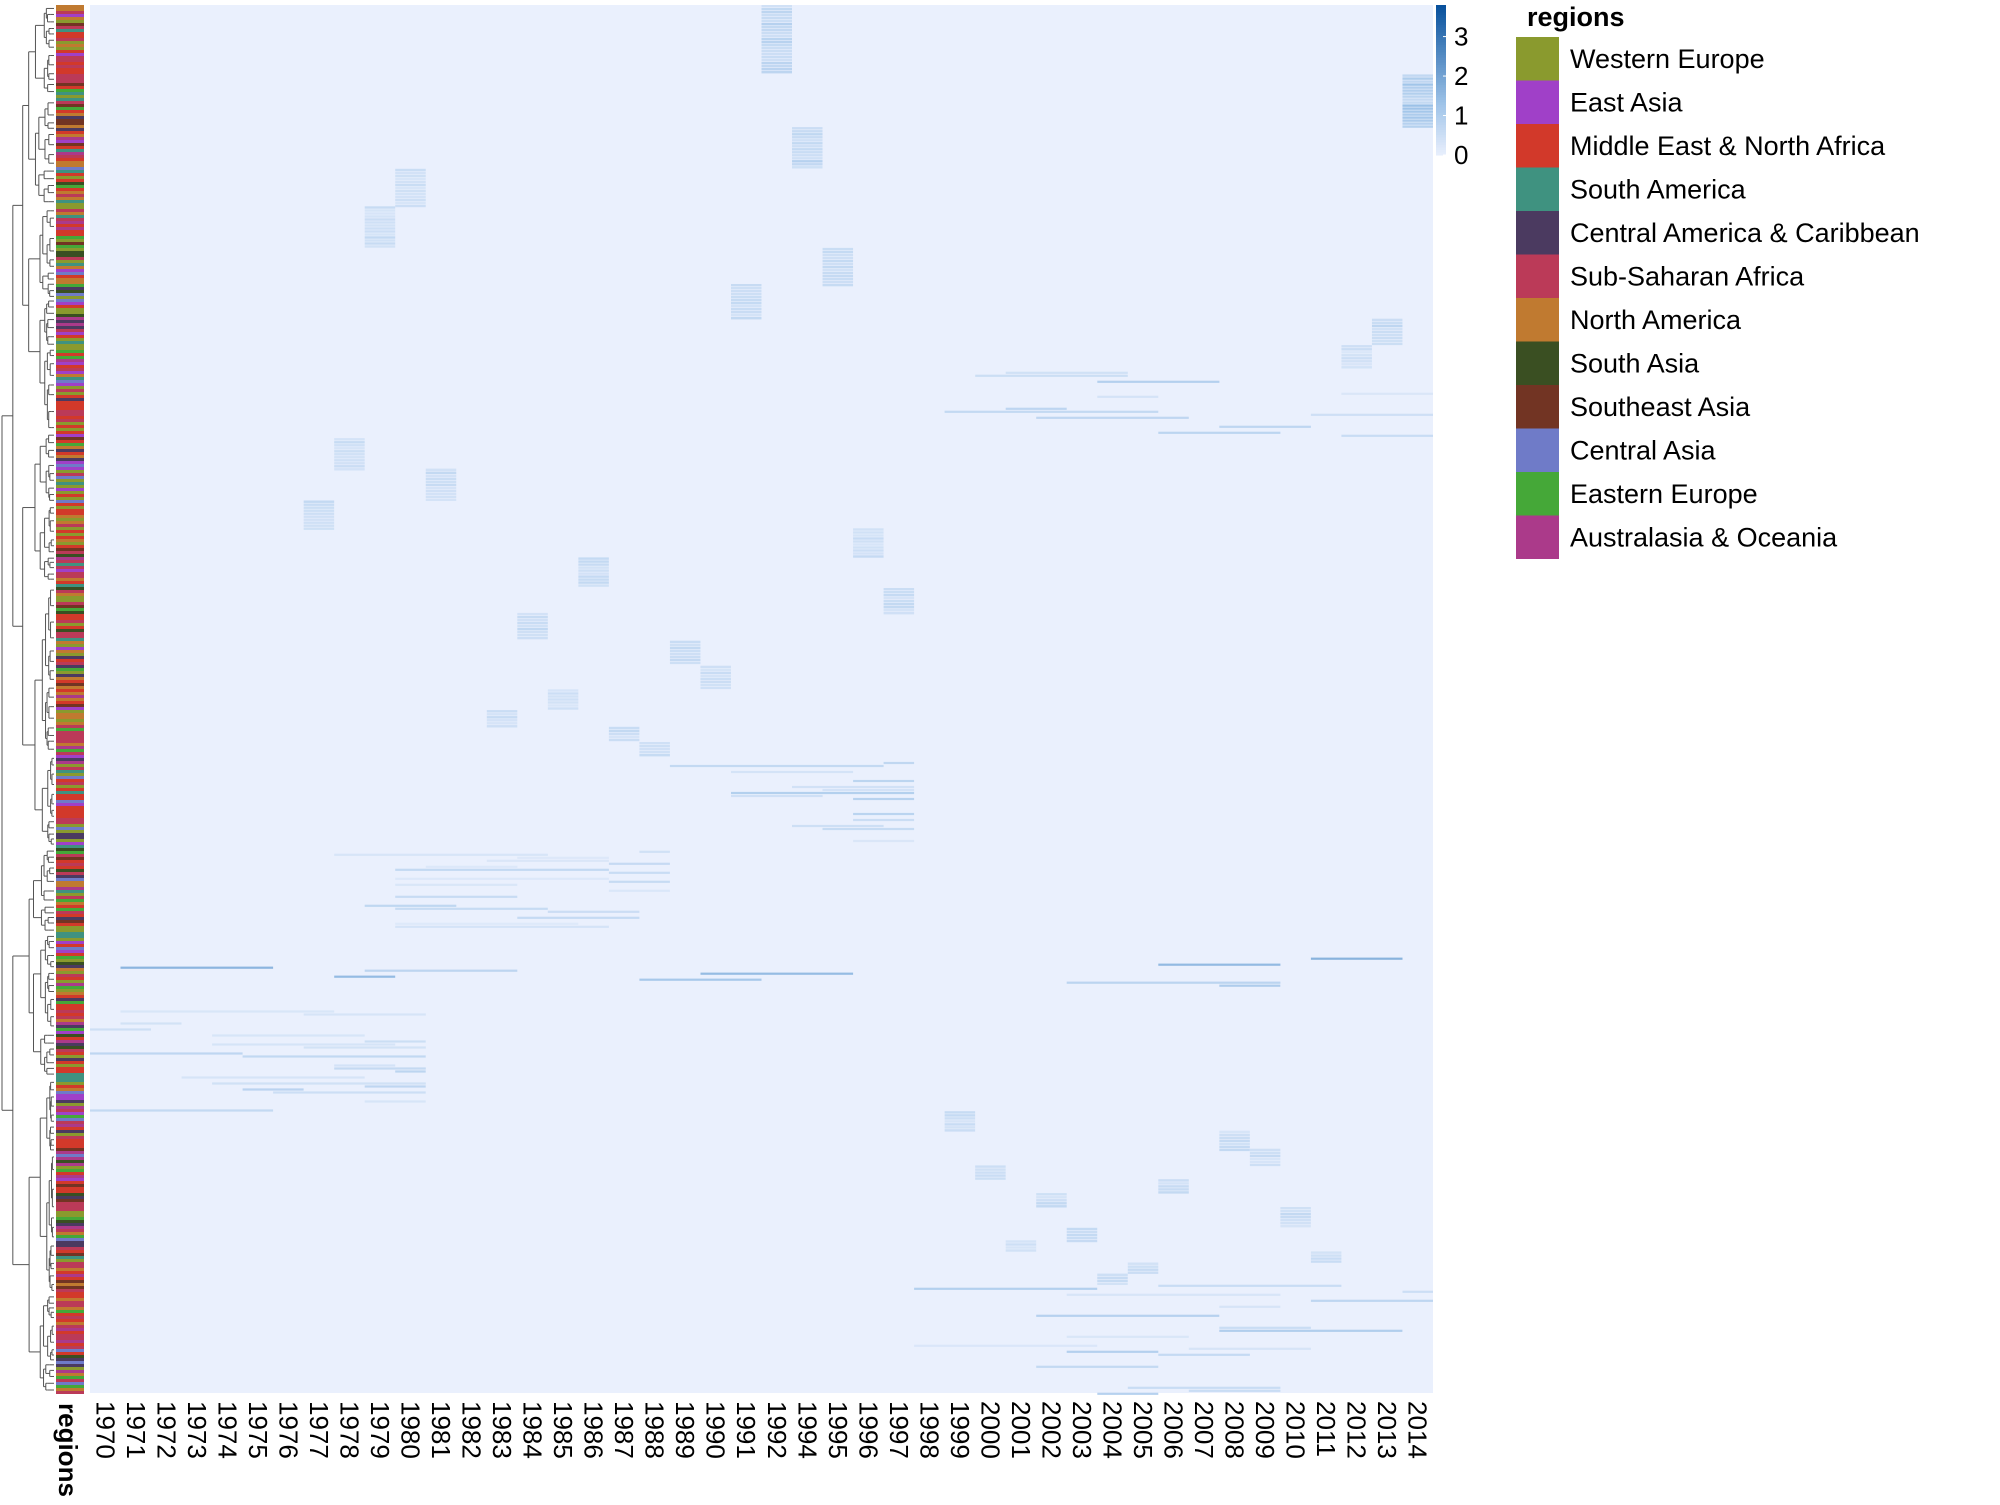 The width and height of the screenshot is (2000, 1505). Describe the element at coordinates (1296, 1430) in the screenshot. I see `x-tick-label: 2010` at that location.